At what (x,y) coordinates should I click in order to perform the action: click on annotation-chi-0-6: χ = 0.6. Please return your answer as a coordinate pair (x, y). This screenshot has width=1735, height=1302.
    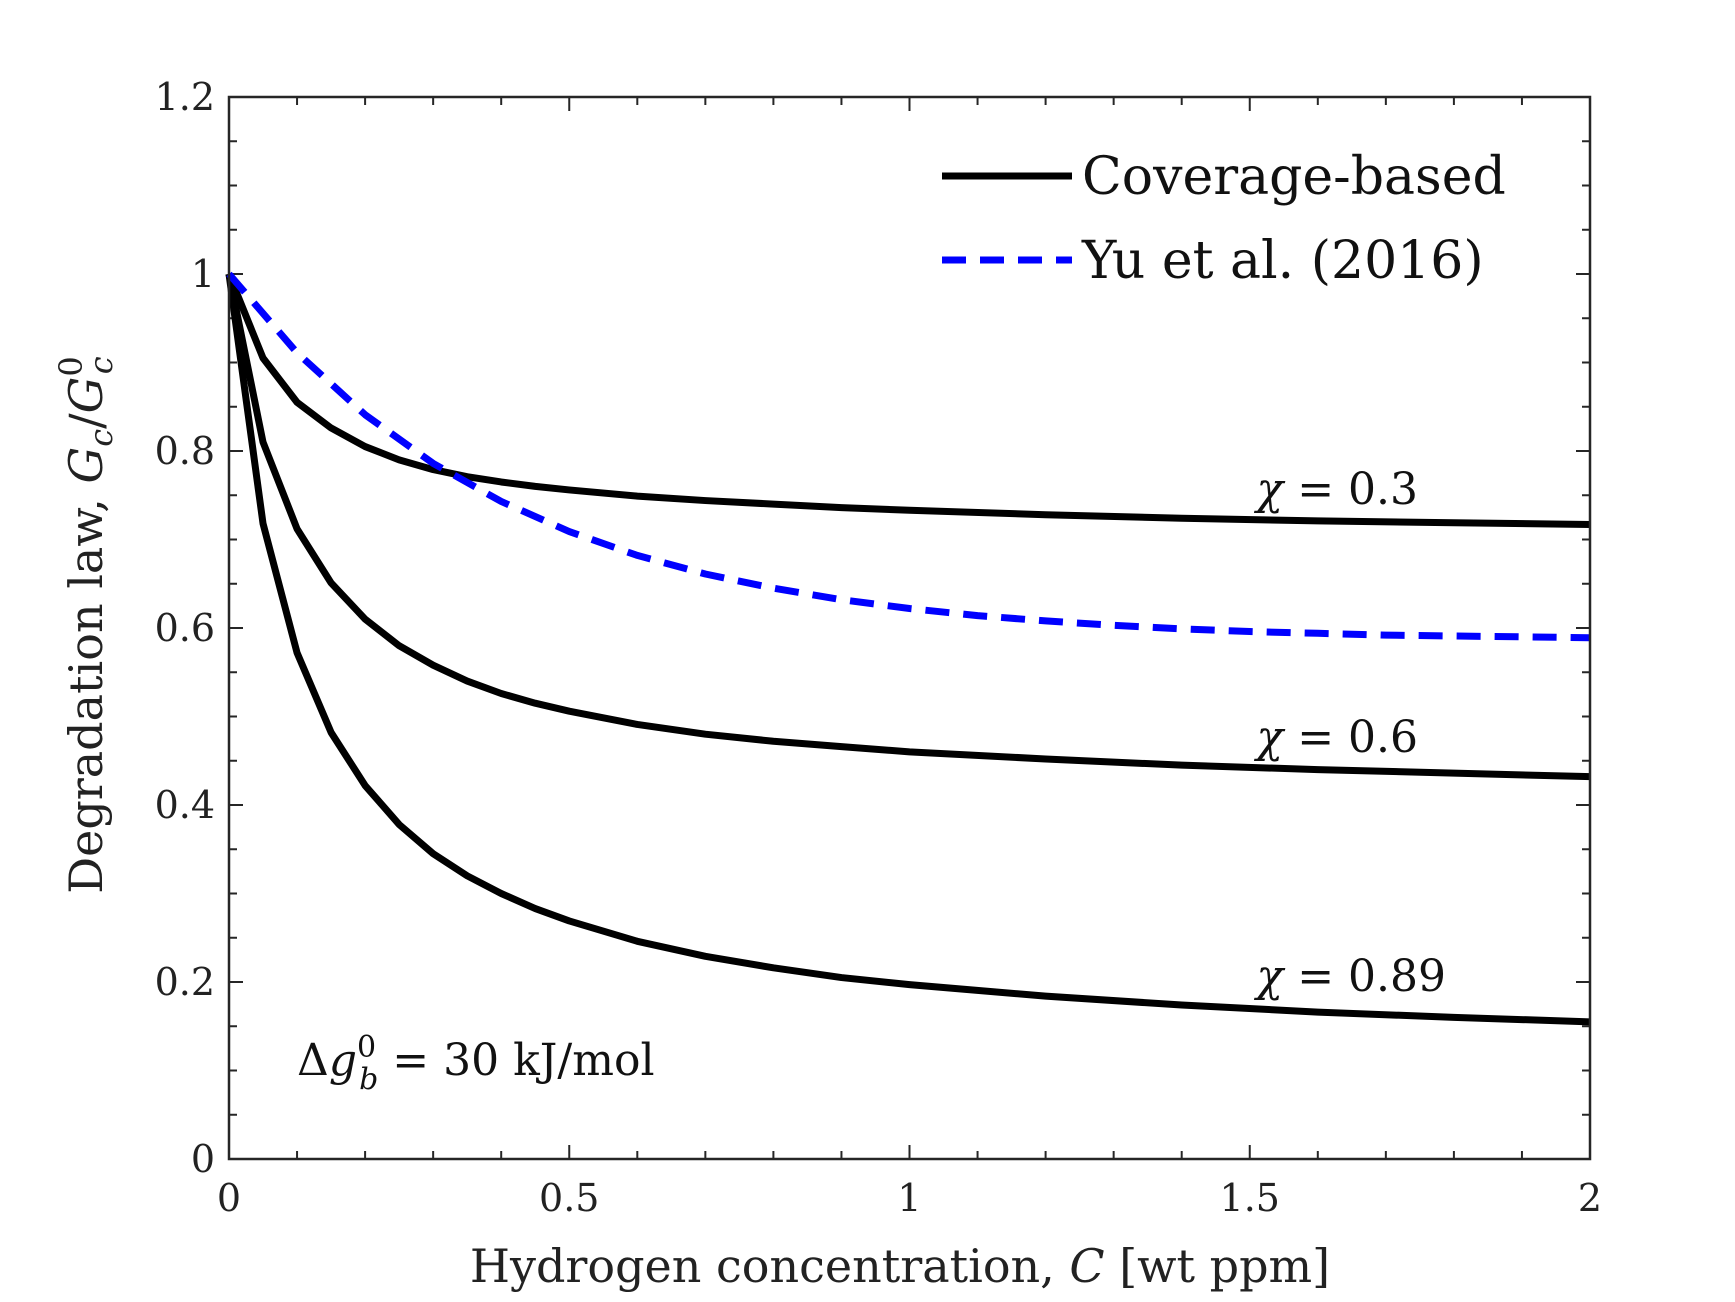
    Looking at the image, I should click on (1336, 737).